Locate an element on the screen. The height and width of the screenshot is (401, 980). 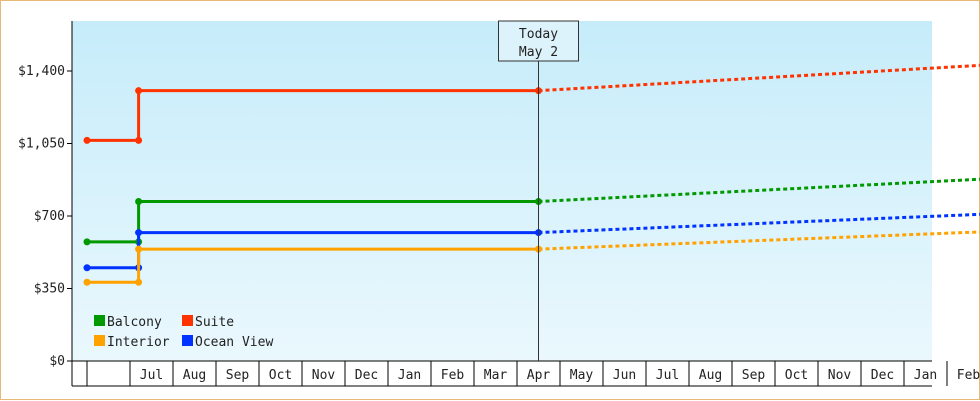
y-tick-label: $700 is located at coordinates (49, 216).